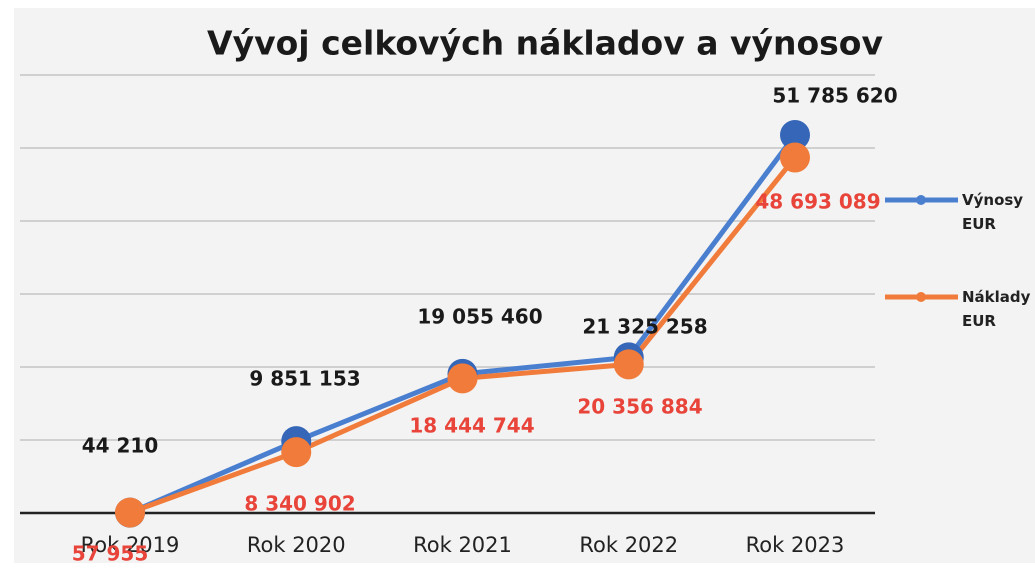 The width and height of the screenshot is (1035, 569). I want to click on data-label: 21 325 258, so click(644, 327).